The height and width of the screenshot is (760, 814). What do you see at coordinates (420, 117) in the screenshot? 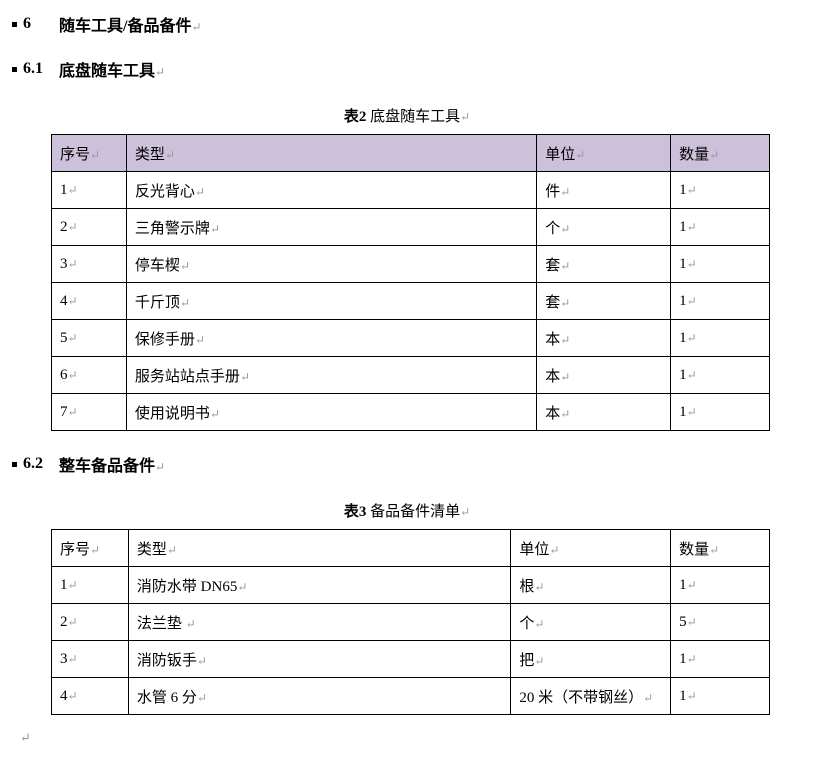
I see `caption-text: 底盘随车工具` at bounding box center [420, 117].